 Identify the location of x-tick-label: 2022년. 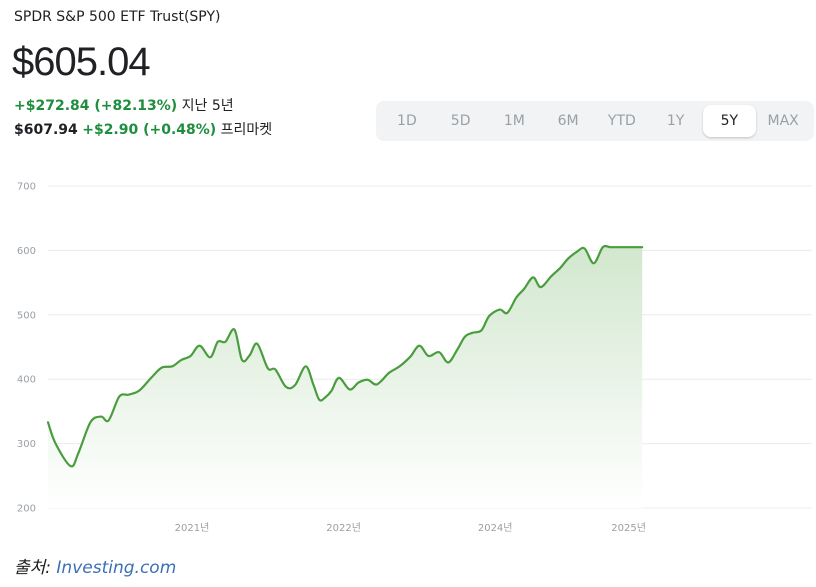
(343, 528).